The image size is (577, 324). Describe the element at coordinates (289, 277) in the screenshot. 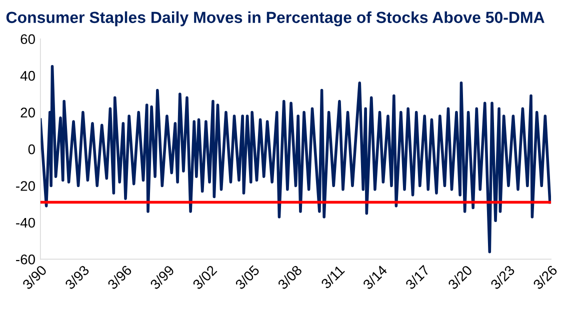

I see `x-tick-label: 3/08` at that location.